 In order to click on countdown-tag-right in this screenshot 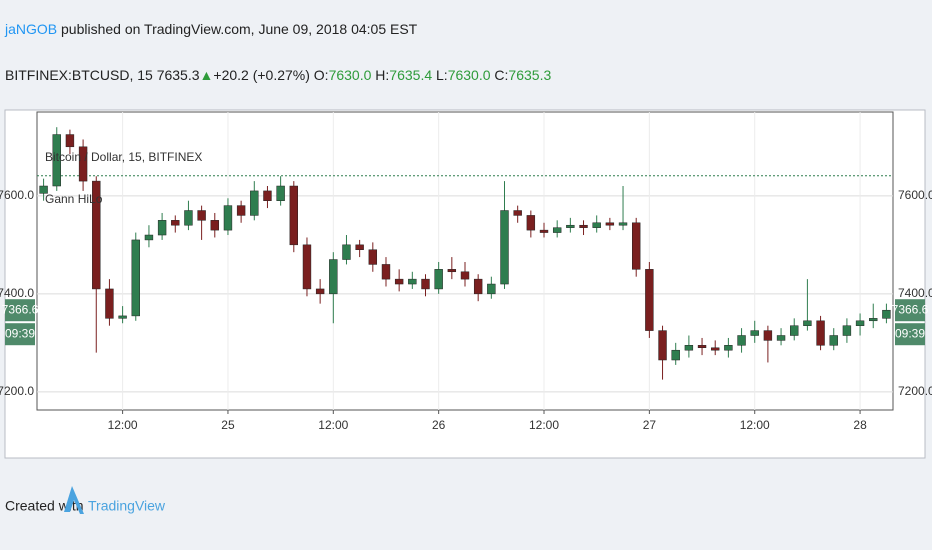, I will do `click(910, 334)`.